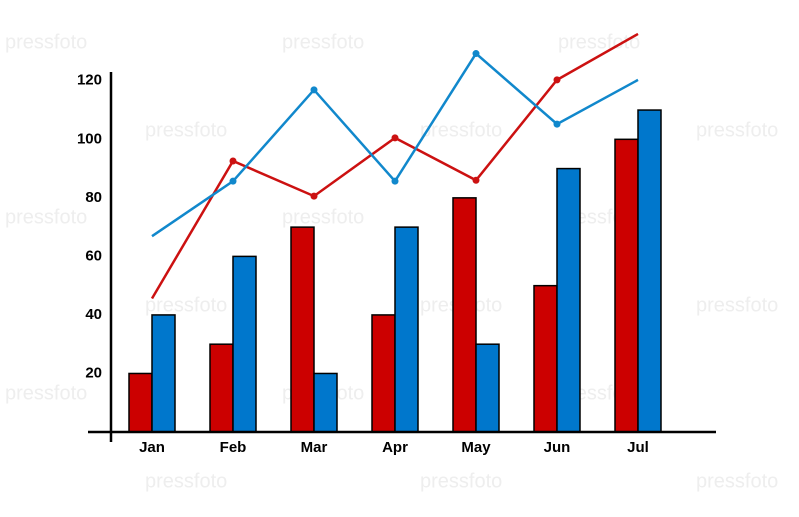 The width and height of the screenshot is (799, 517). Describe the element at coordinates (89, 80) in the screenshot. I see `y-tick-label: 120` at that location.